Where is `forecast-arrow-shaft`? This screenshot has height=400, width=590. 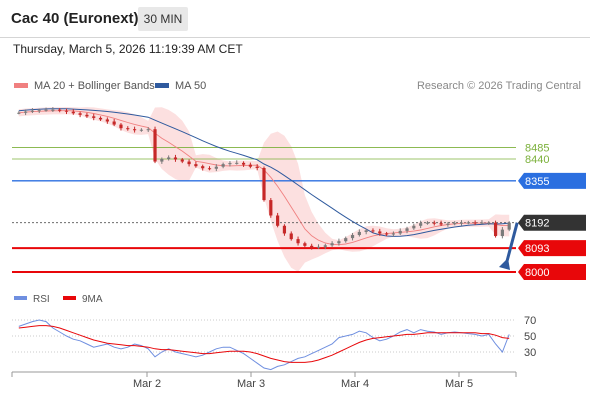
forecast-arrow-shaft is located at coordinates (511, 244).